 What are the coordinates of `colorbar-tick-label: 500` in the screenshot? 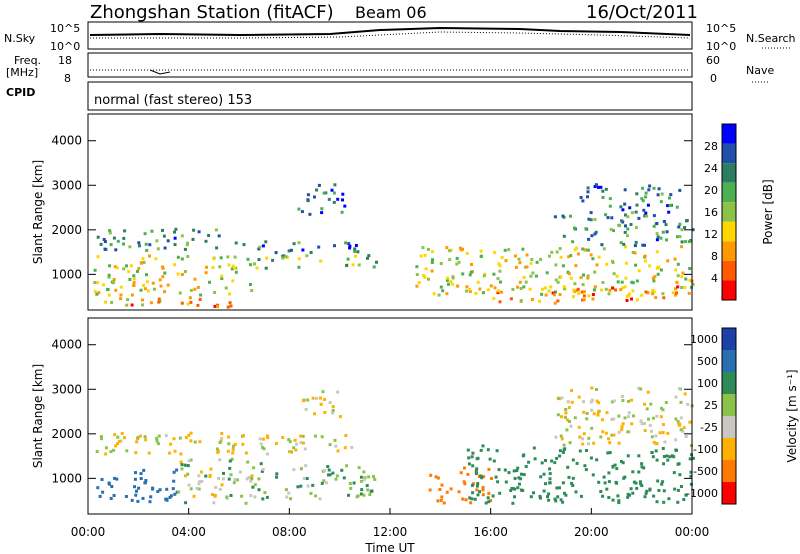 It's located at (707, 361).